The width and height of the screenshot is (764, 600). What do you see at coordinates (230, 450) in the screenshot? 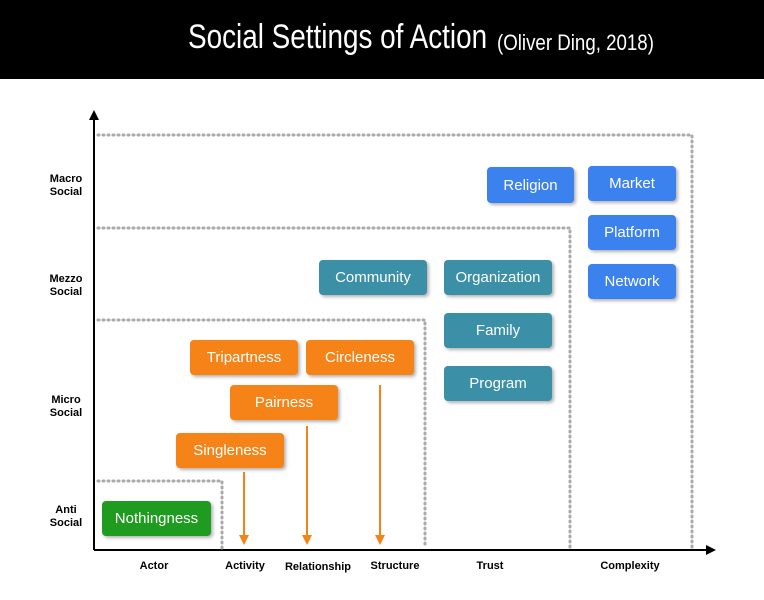
I see `singleness-box: Singleness` at bounding box center [230, 450].